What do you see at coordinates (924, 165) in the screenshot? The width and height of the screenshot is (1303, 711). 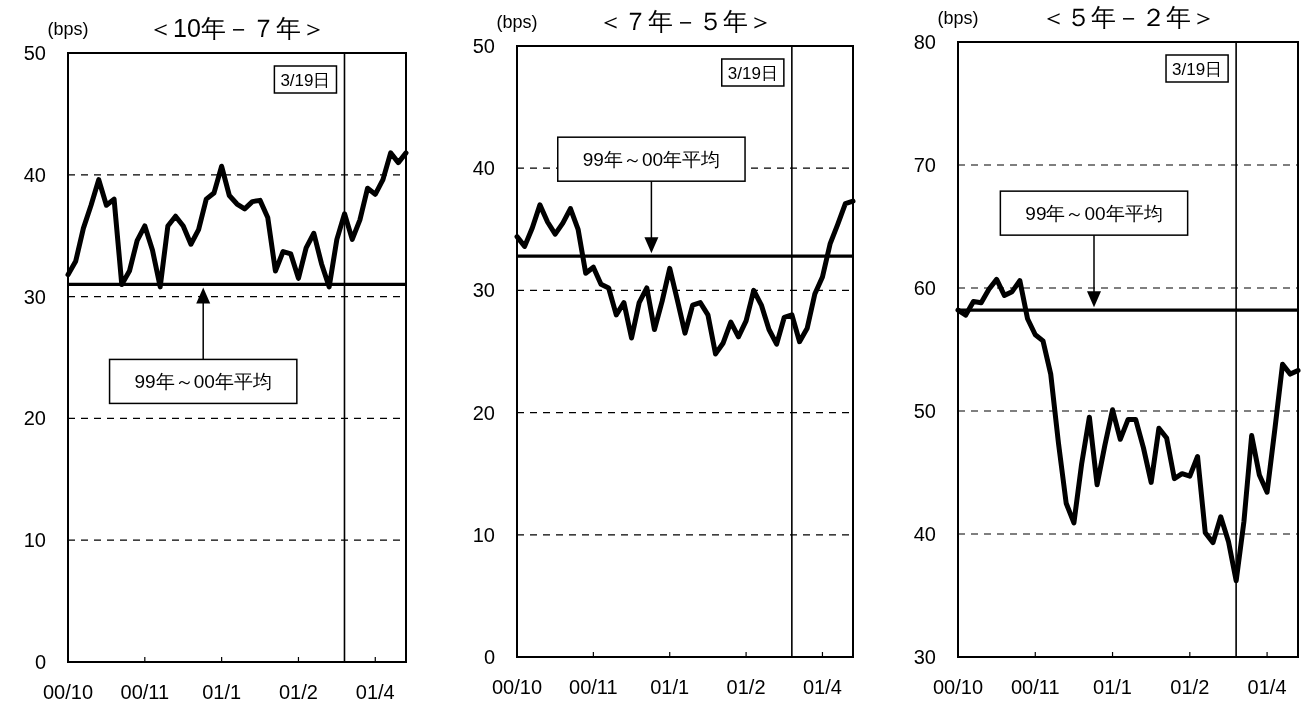 I see `y-tick-label: 70` at bounding box center [924, 165].